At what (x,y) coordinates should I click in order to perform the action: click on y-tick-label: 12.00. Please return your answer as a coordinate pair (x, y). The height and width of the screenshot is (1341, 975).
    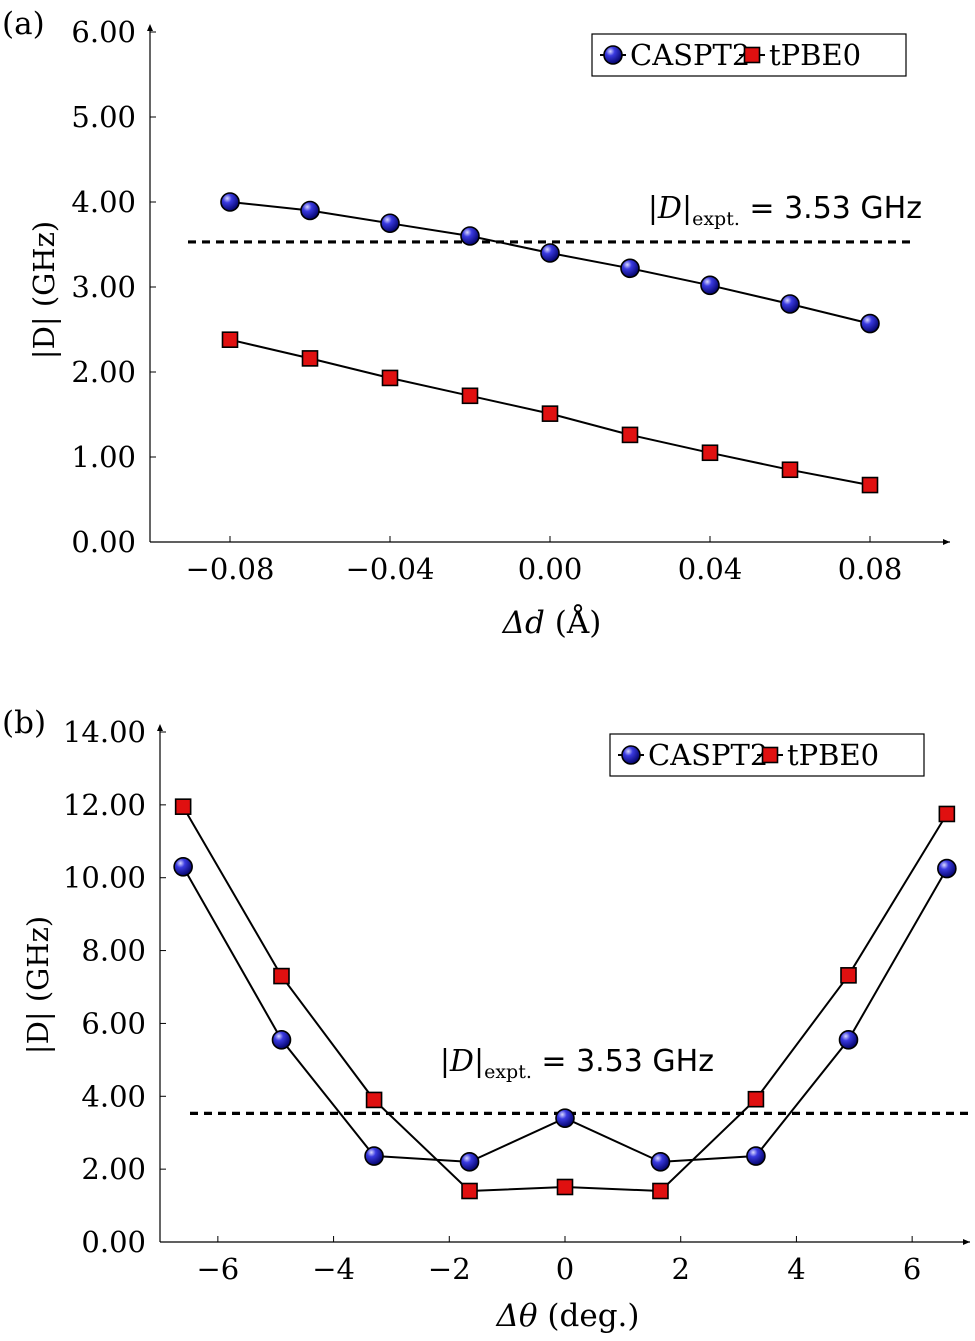
    Looking at the image, I should click on (104, 805).